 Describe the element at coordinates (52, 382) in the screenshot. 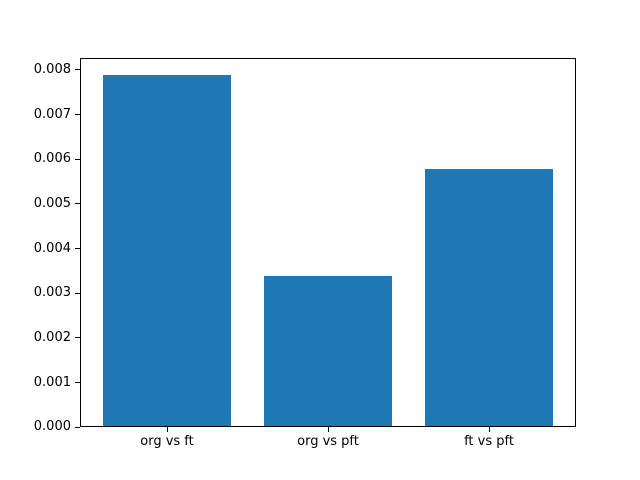

I see `y-tick-label: 0.001` at that location.